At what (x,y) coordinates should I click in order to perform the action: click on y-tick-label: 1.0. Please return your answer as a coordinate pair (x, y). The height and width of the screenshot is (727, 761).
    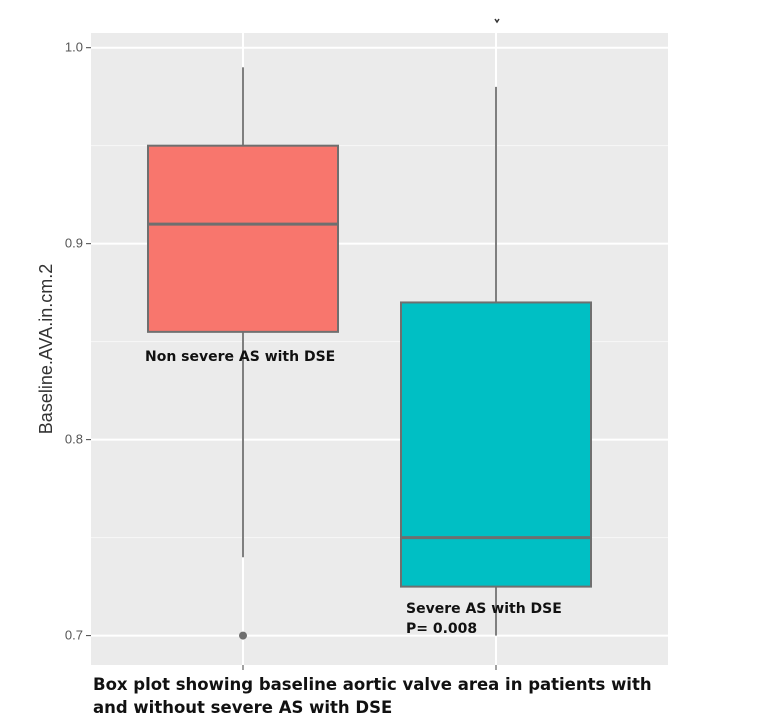
    Looking at the image, I should click on (74, 47).